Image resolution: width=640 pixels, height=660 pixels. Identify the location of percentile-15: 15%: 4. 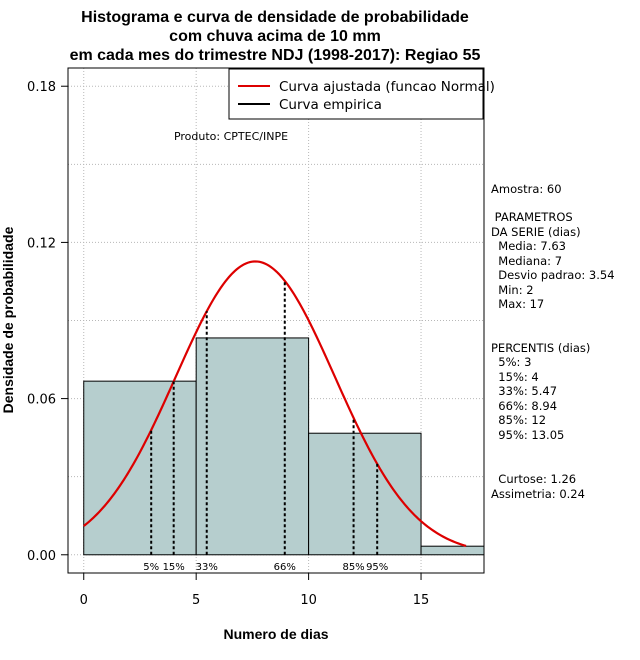
(515, 377).